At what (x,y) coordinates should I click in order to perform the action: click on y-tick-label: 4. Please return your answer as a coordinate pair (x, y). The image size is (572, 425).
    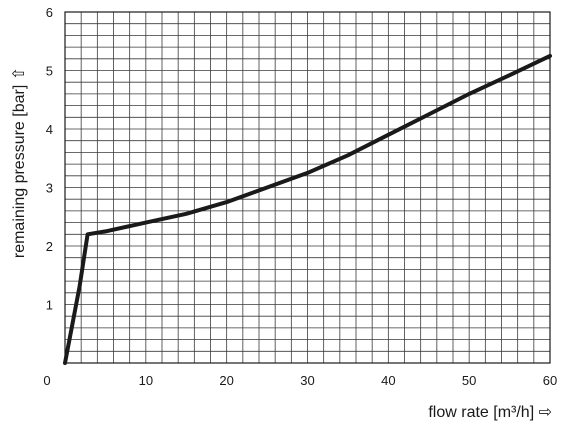
    Looking at the image, I should click on (49, 129).